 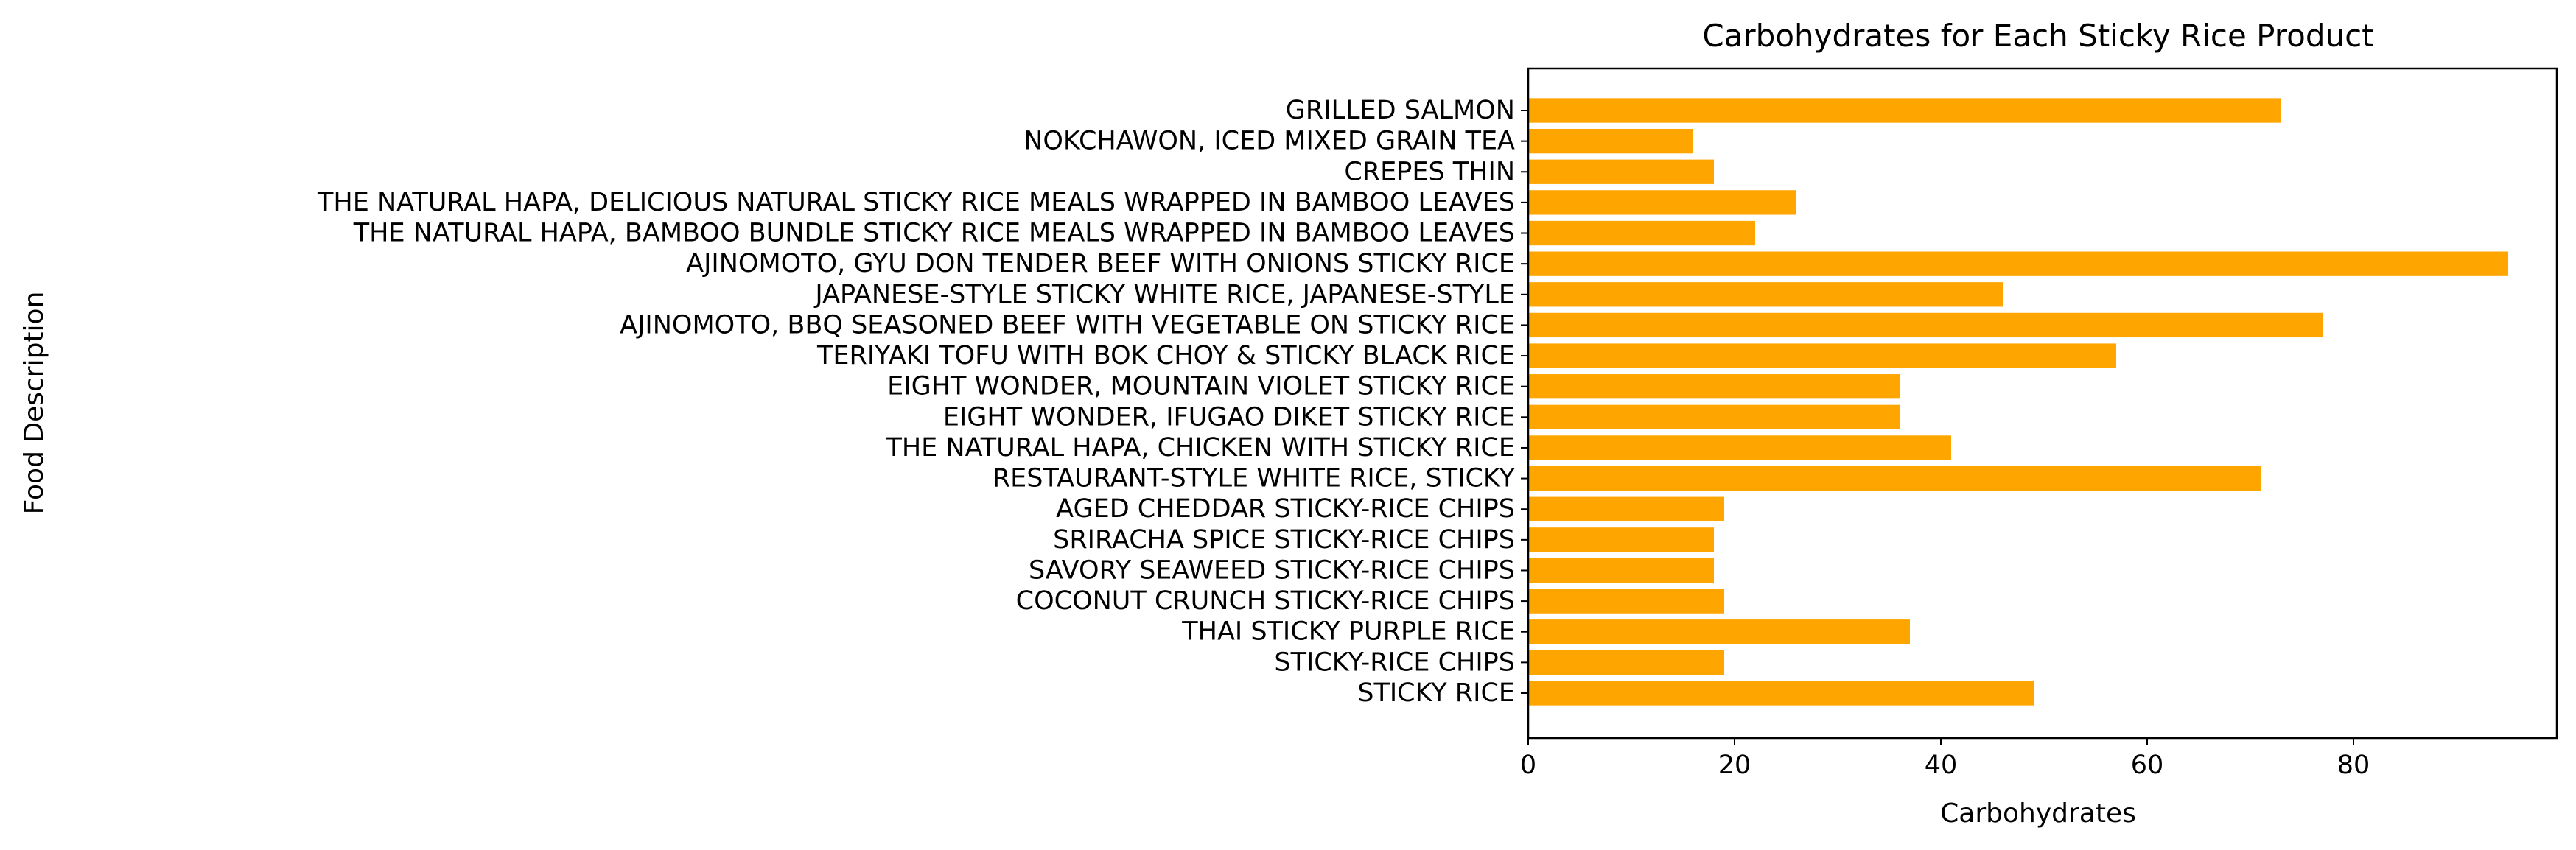 I want to click on x-tick-label: 0, so click(x=1528, y=765).